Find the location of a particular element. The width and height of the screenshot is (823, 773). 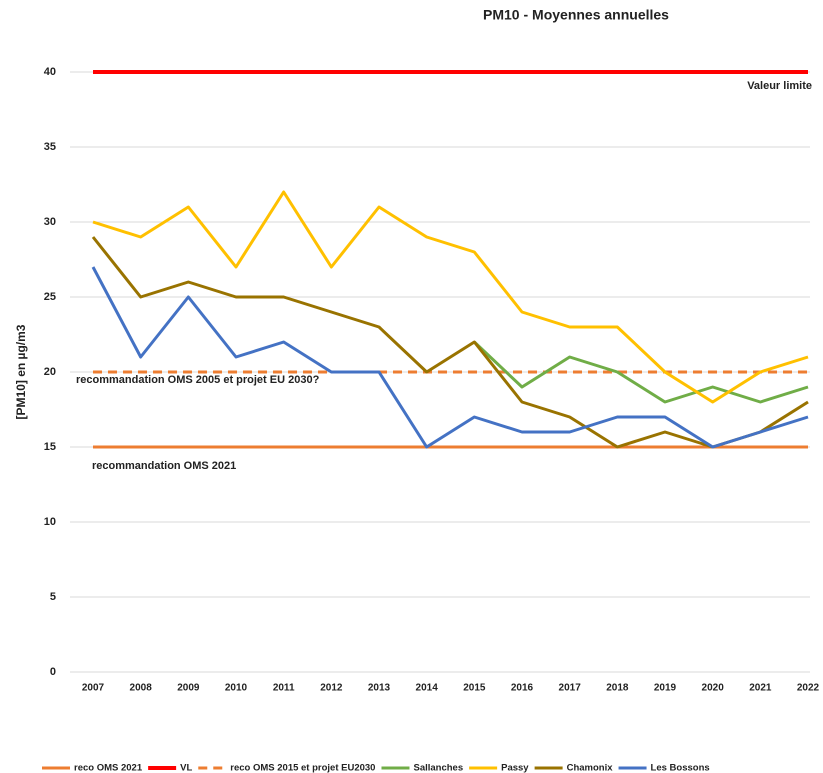

x-tick-label: 2017 is located at coordinates (570, 688).